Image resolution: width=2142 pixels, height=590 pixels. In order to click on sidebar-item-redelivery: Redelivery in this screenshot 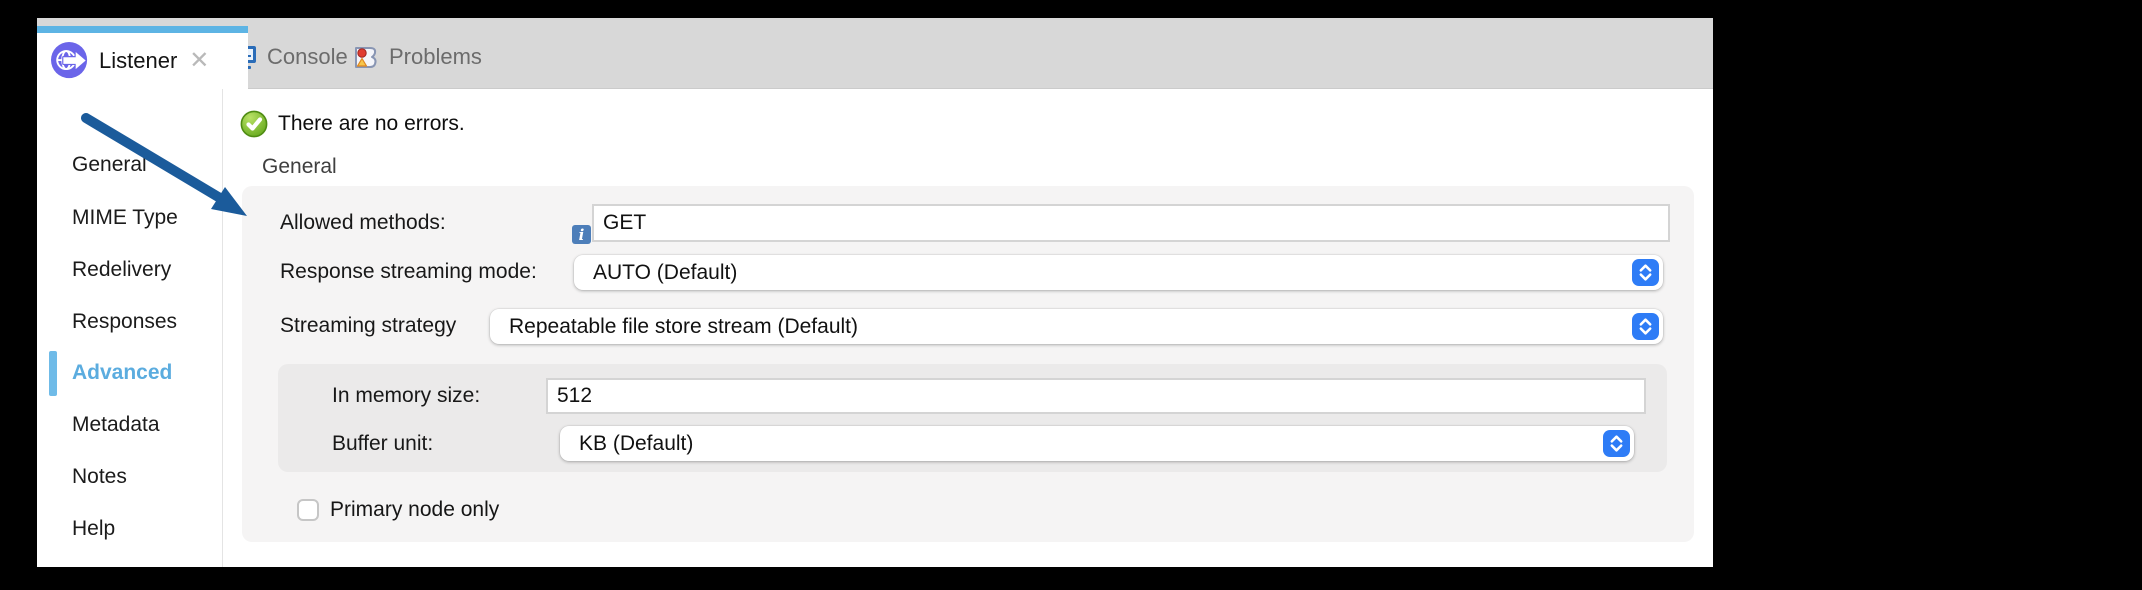, I will do `click(122, 269)`.